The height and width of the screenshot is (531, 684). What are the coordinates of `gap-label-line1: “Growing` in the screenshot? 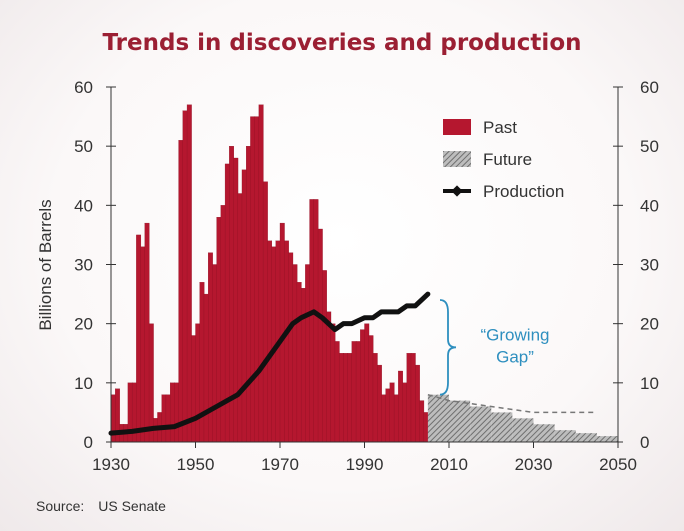 It's located at (515, 334).